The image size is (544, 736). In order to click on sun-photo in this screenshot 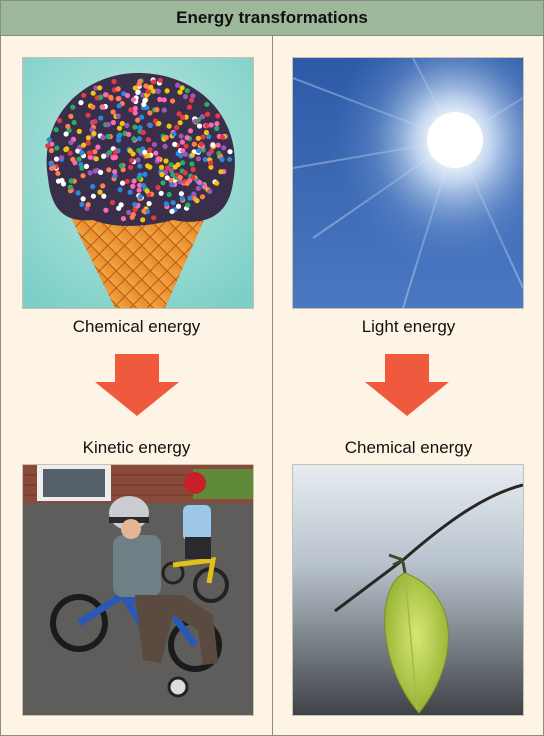, I will do `click(408, 183)`.